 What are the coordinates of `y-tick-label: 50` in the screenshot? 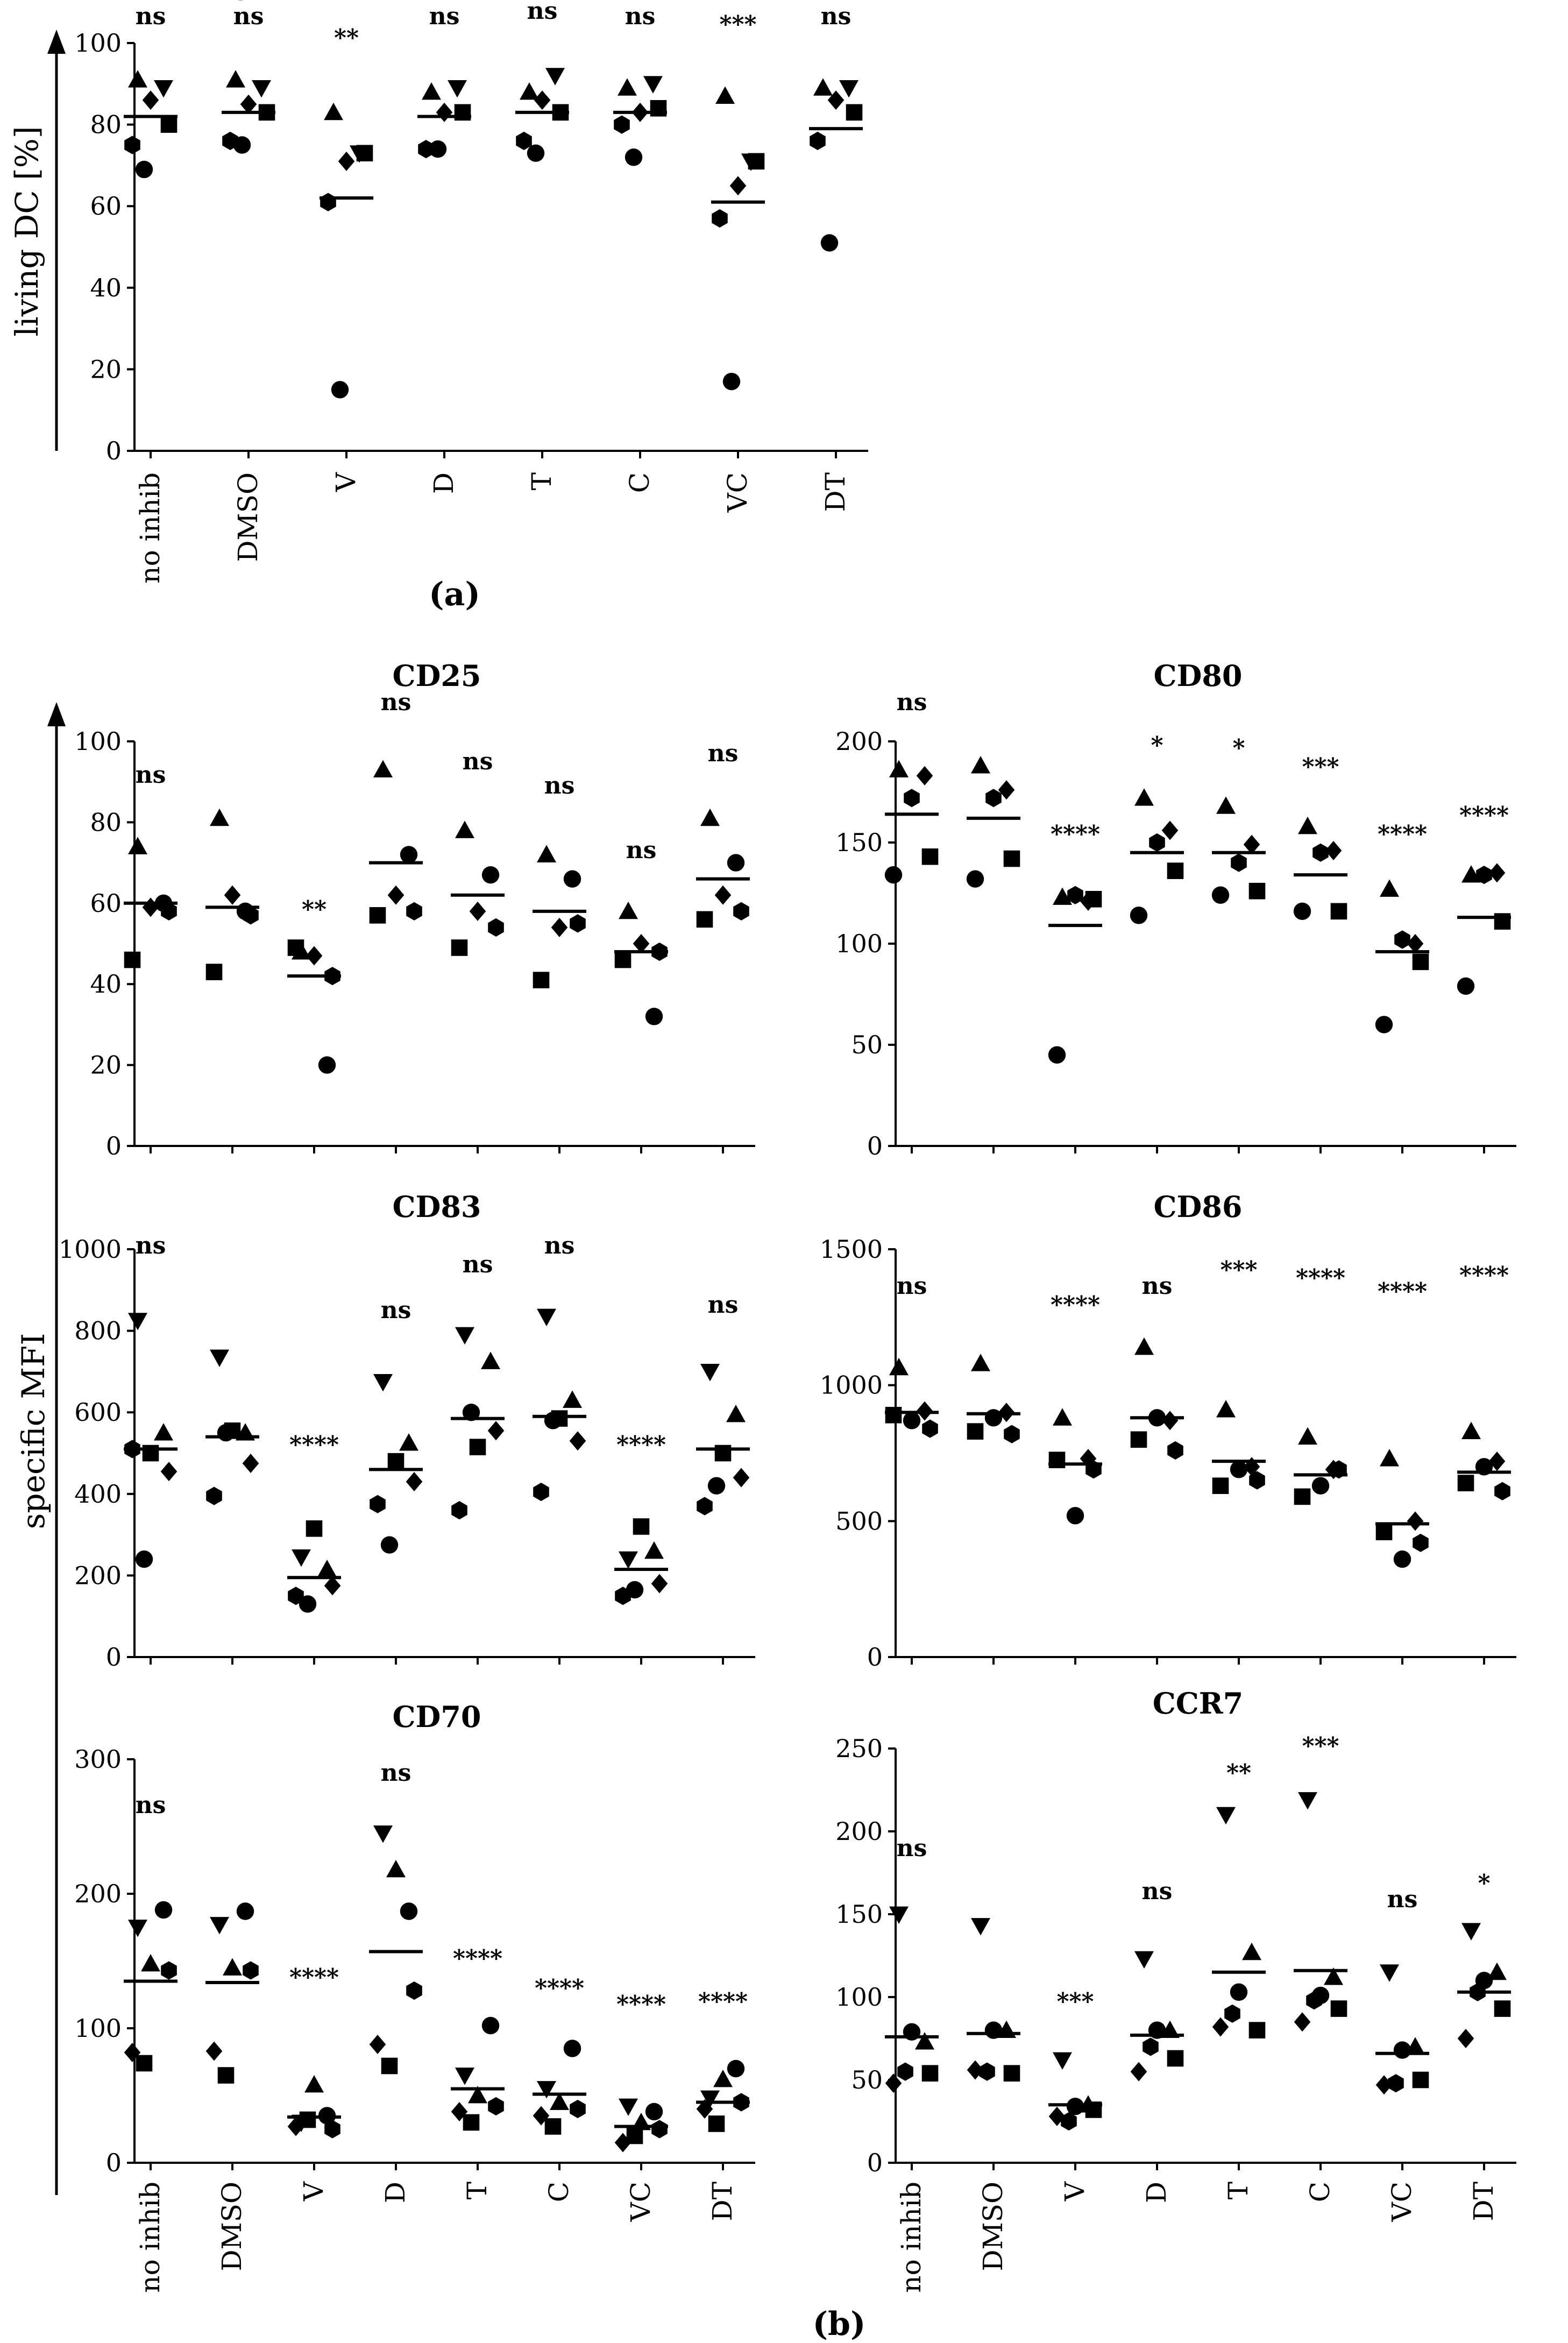 It's located at (867, 2079).